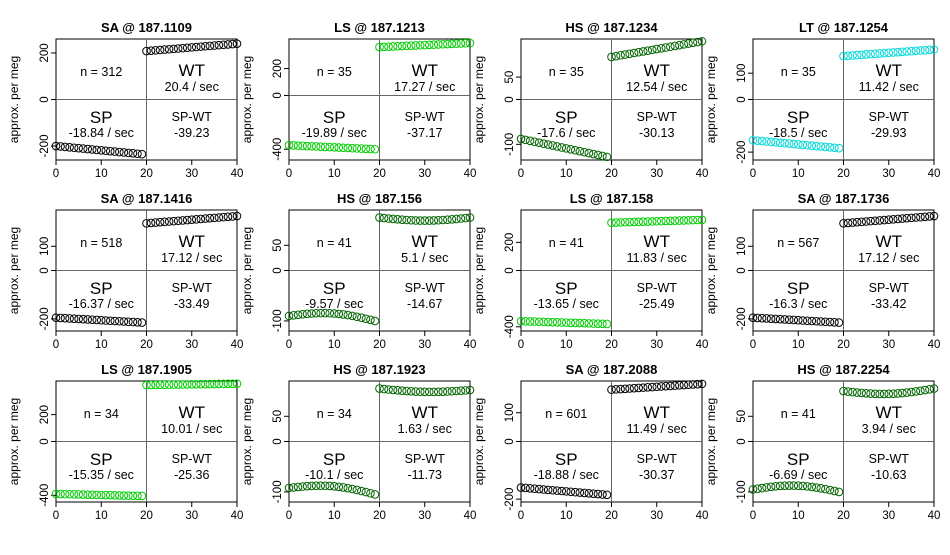 Image resolution: width=950 pixels, height=555 pixels. What do you see at coordinates (889, 412) in the screenshot?
I see `wt-label: WT` at bounding box center [889, 412].